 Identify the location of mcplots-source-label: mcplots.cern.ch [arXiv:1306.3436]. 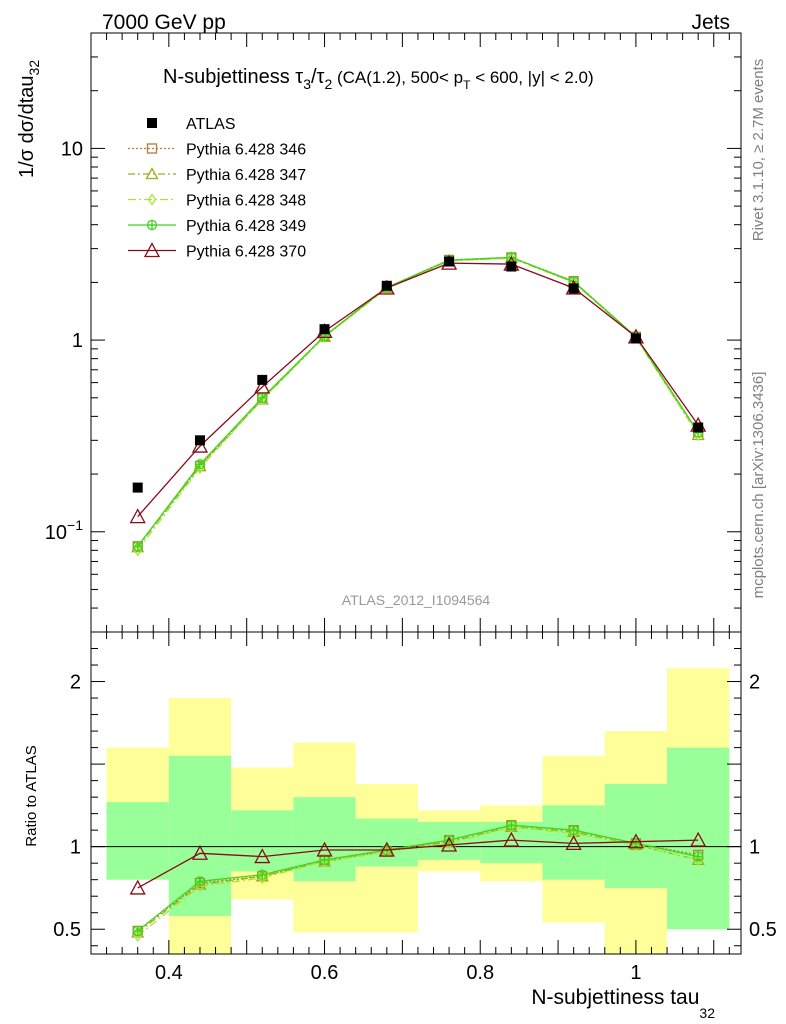
(758, 485).